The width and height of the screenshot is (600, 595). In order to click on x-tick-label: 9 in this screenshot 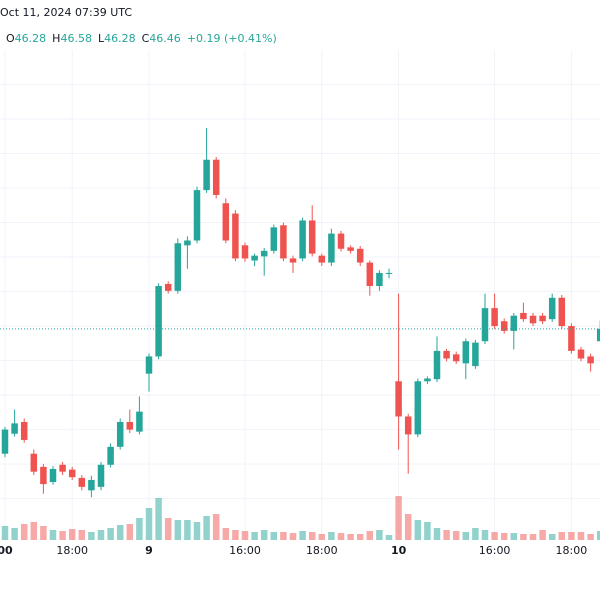, I will do `click(149, 550)`.